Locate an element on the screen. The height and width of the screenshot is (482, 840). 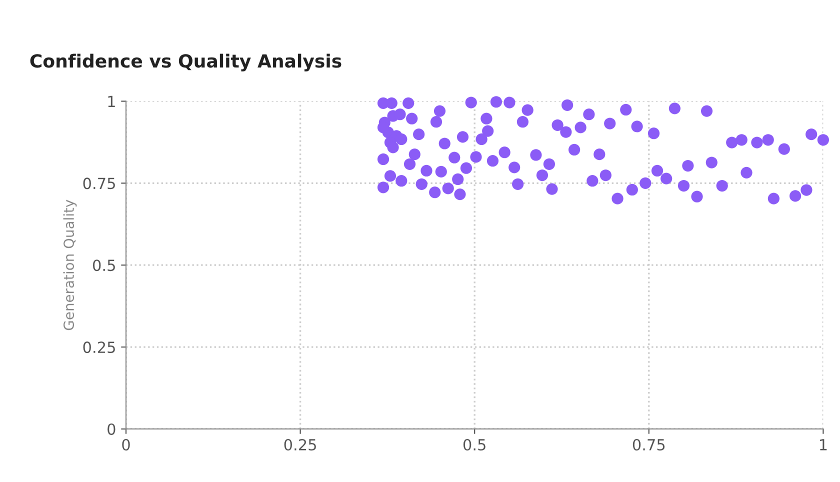
x-tick-label: 0 is located at coordinates (126, 444).